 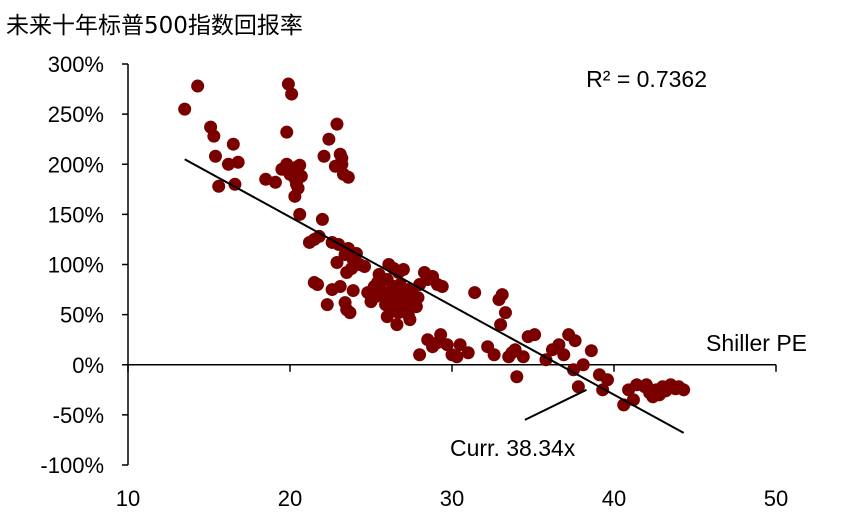 I want to click on y-tick-label: 100%, so click(x=76, y=265).